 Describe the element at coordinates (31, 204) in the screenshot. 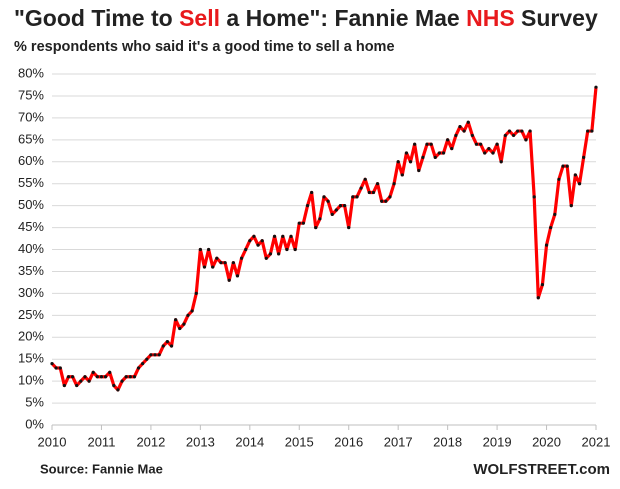

I see `y-tick-label: 50%` at that location.